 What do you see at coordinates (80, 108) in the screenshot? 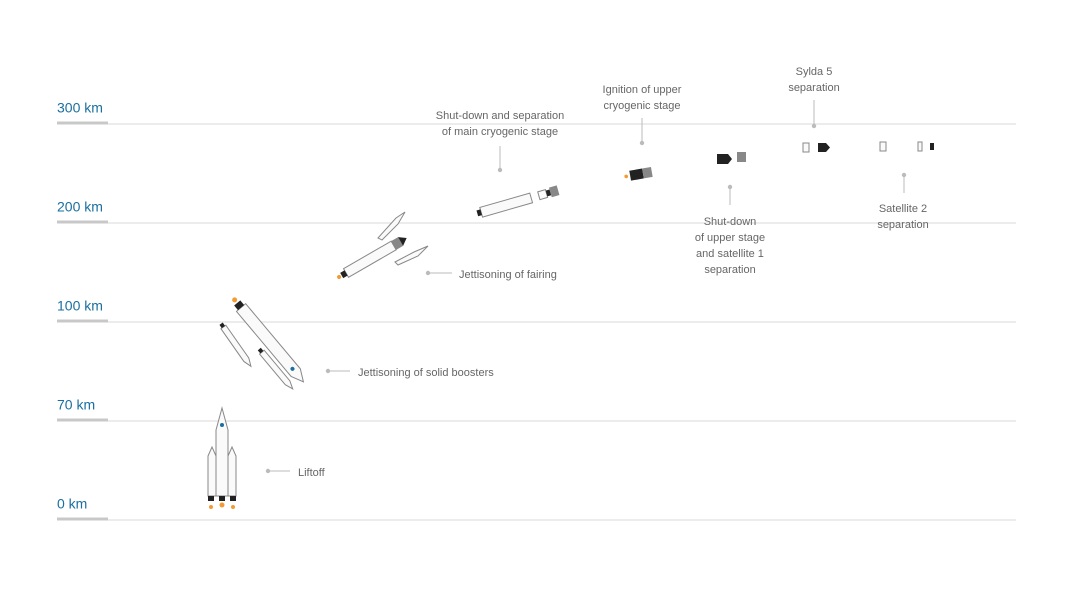
I see `altitude-label: 300 km` at bounding box center [80, 108].